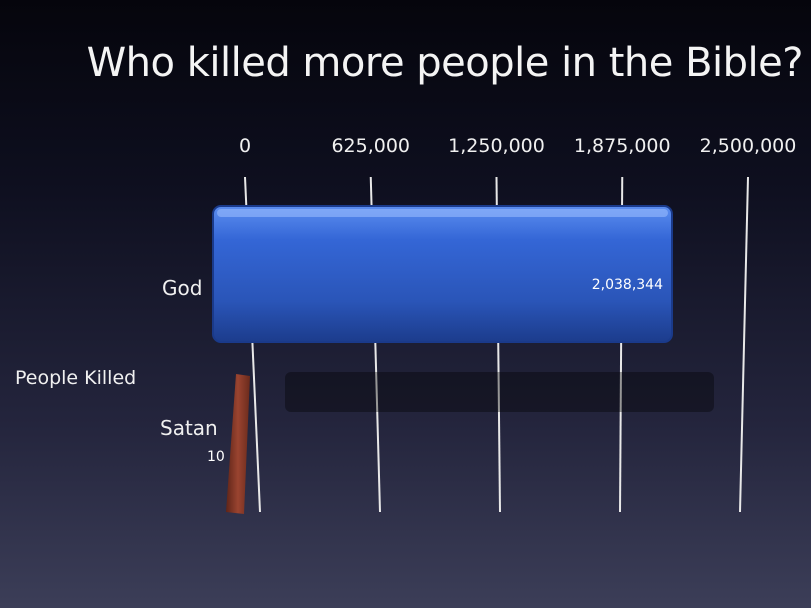  I want to click on data-label-satan: 10, so click(216, 457).